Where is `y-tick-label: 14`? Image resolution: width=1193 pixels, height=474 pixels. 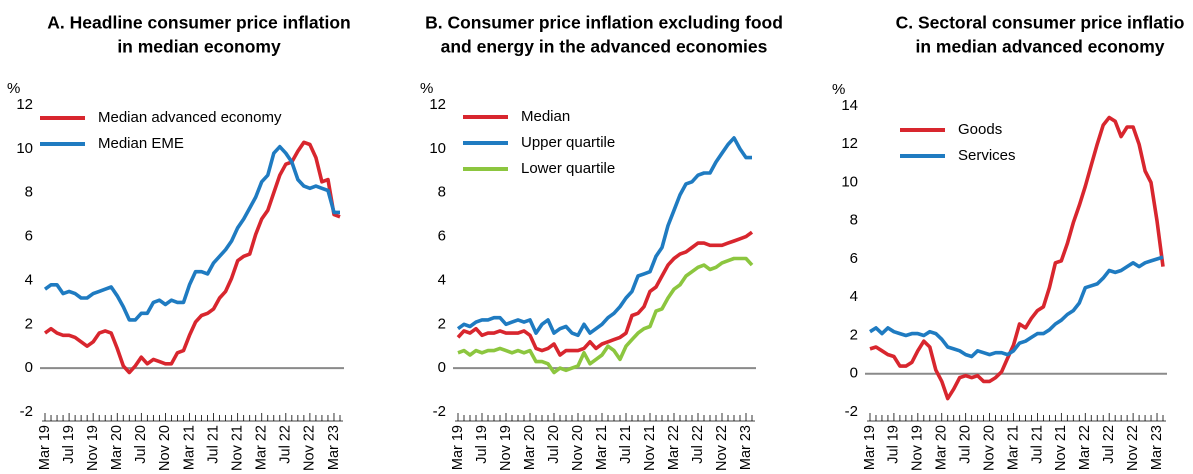 y-tick-label: 14 is located at coordinates (849, 105).